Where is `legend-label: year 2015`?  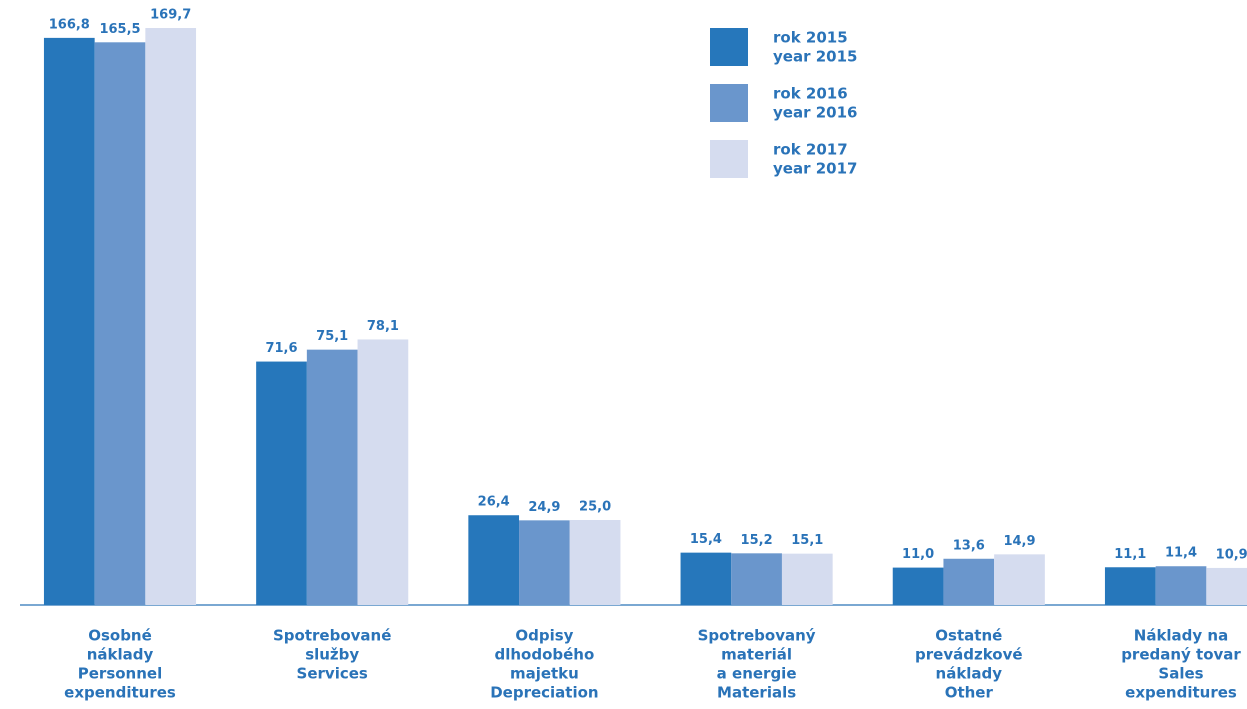 legend-label: year 2015 is located at coordinates (815, 57).